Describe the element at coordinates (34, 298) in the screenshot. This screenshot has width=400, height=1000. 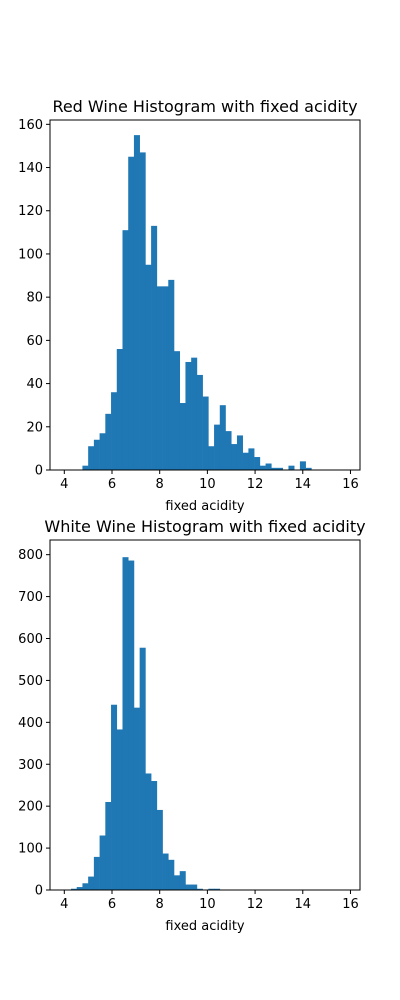
I see `y-tick-label: 80` at that location.